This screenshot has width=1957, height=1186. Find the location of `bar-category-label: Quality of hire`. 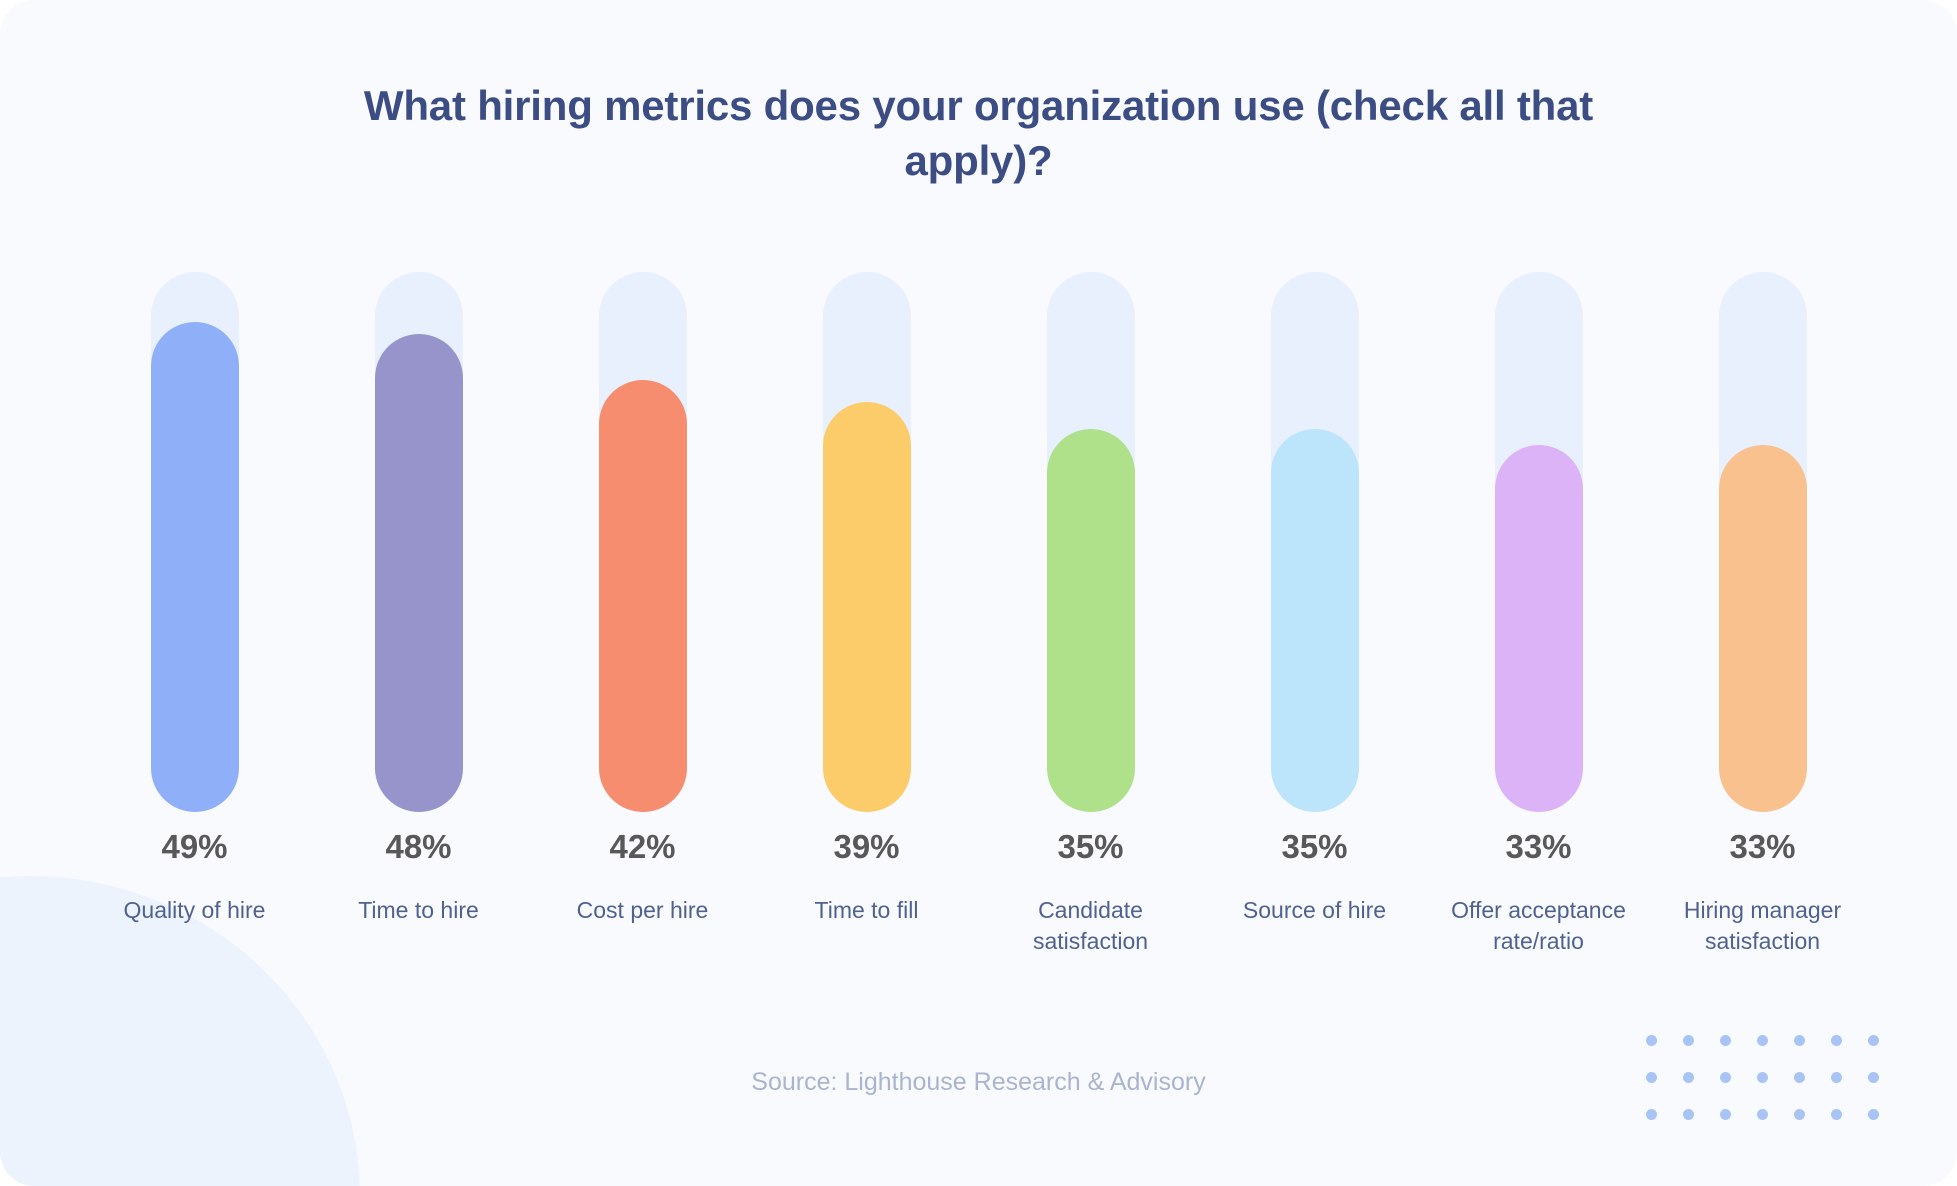

bar-category-label: Quality of hire is located at coordinates (194, 910).